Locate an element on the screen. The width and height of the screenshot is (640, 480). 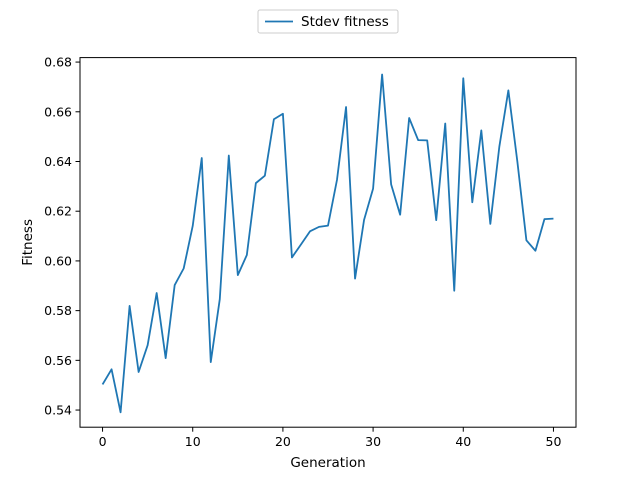
y-tick-label: 0.60 is located at coordinates (58, 260).